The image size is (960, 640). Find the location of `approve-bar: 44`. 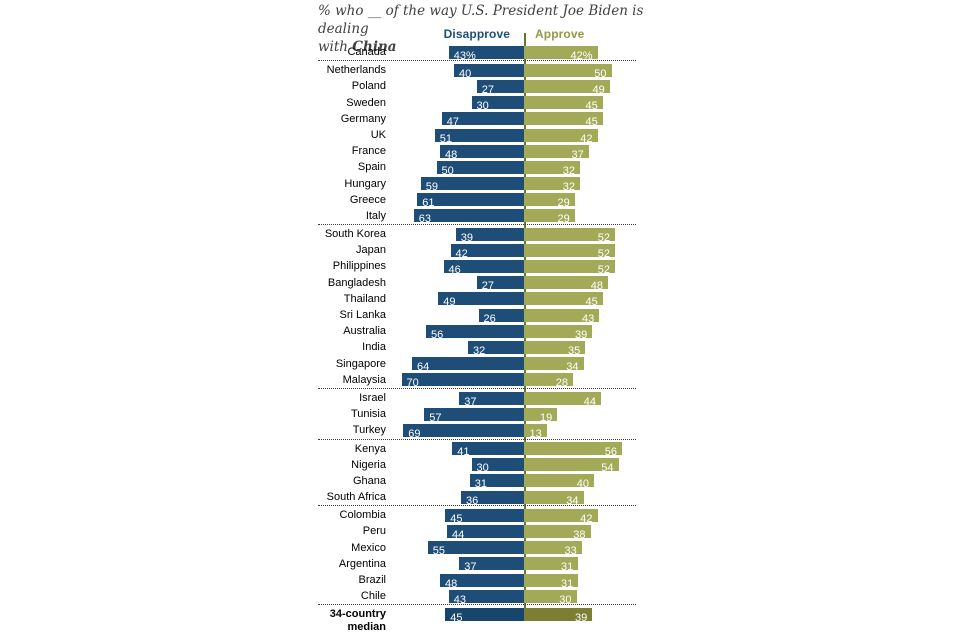

approve-bar: 44 is located at coordinates (562, 399).